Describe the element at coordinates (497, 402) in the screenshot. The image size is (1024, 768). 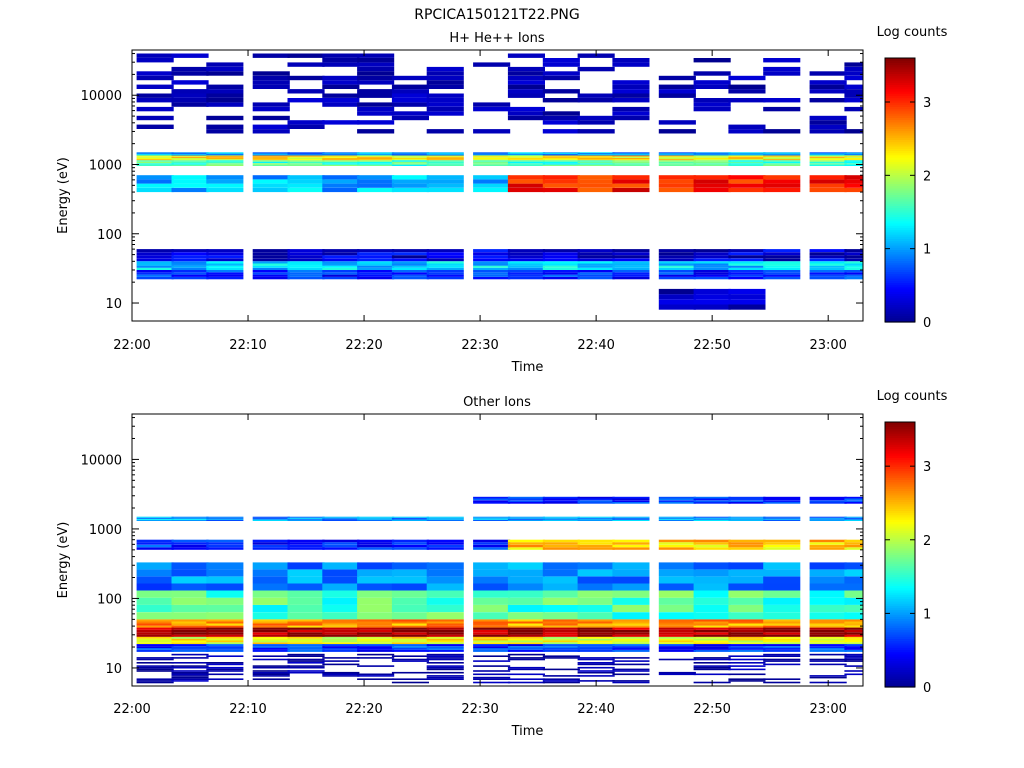
I see `panel-title: Other Ions` at that location.